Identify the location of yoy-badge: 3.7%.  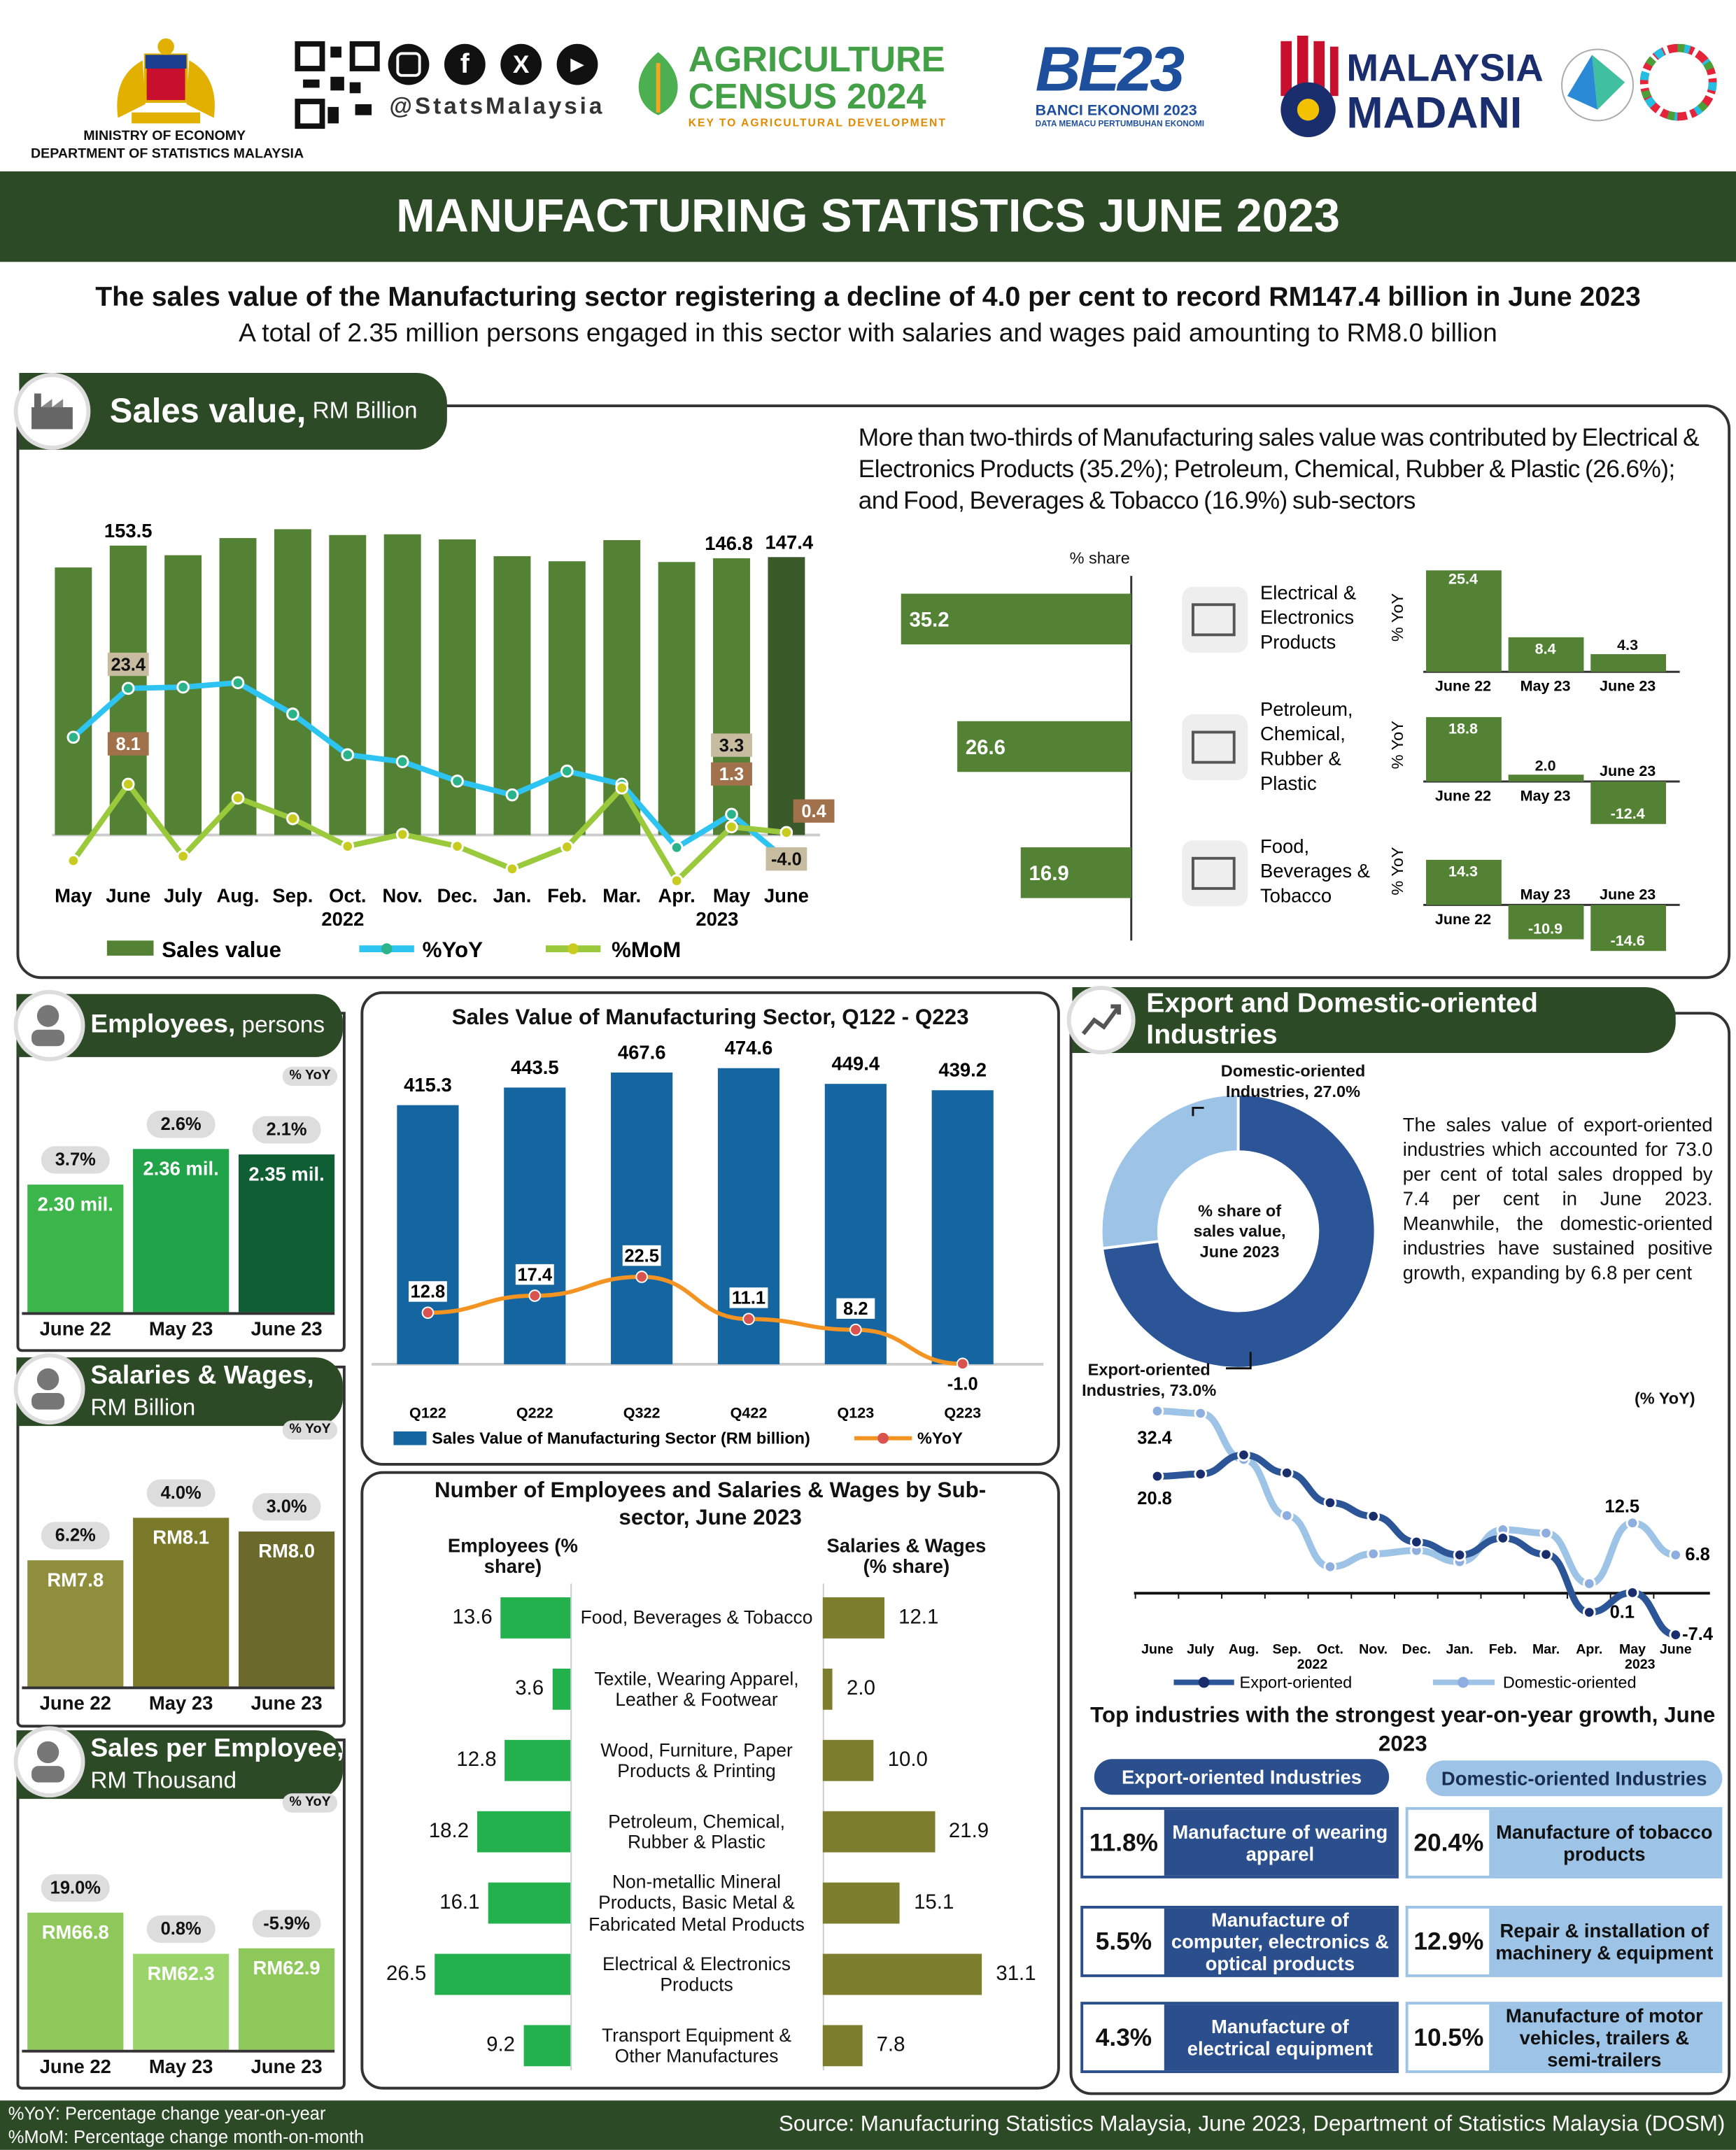
(75, 1160).